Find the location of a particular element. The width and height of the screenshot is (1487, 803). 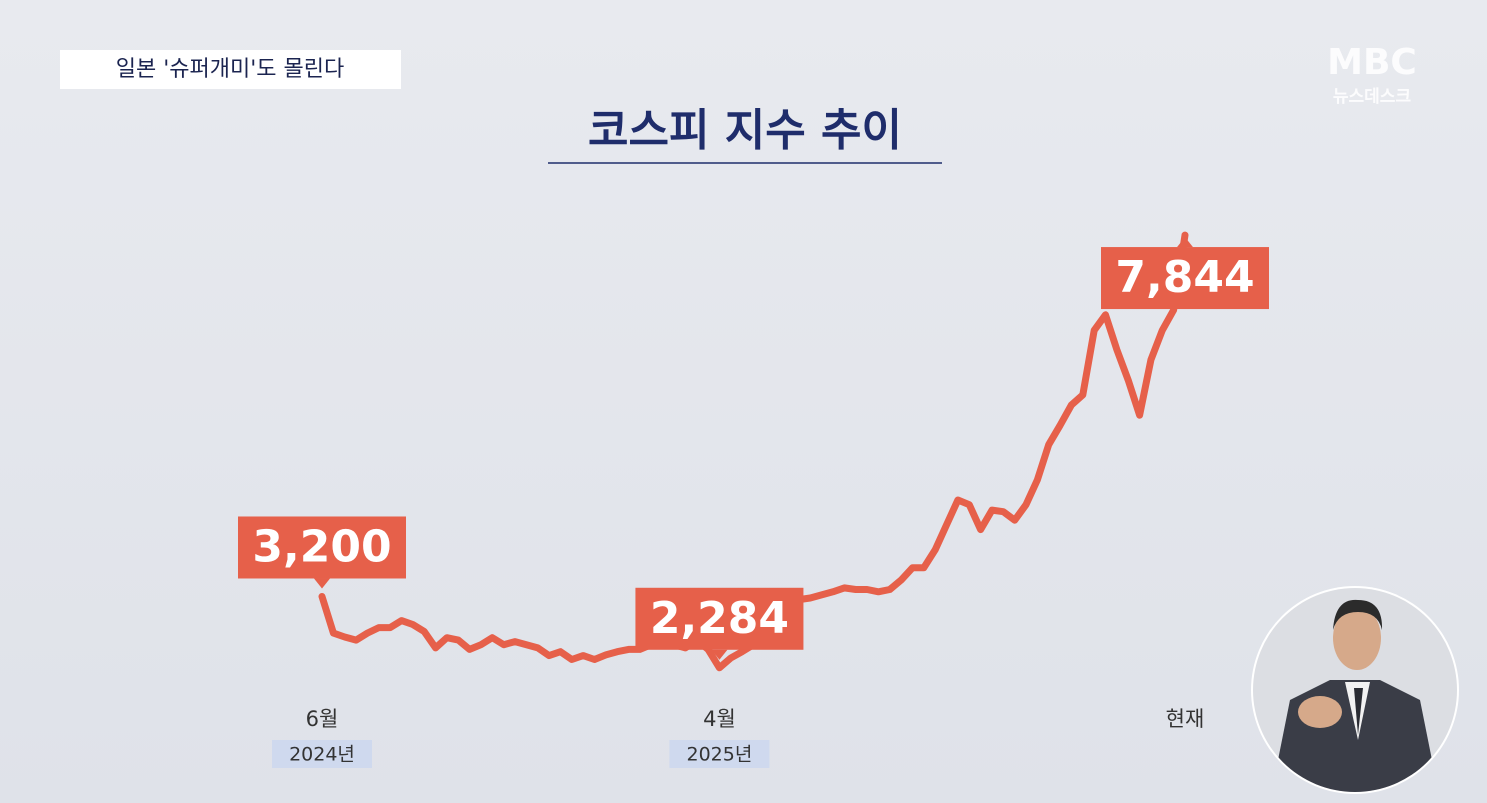

chart-title: 코스피 지수 추이 is located at coordinates (745, 130).